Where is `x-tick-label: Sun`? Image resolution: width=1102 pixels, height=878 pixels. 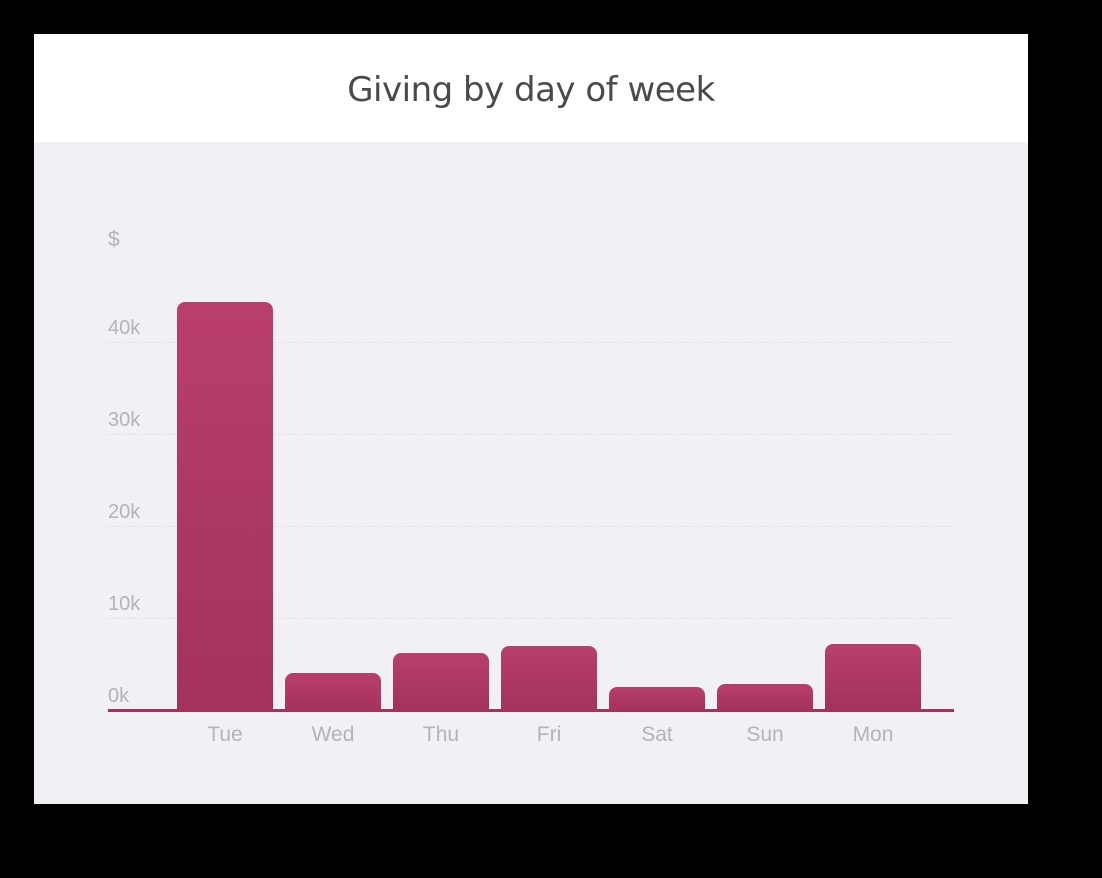
x-tick-label: Sun is located at coordinates (765, 734).